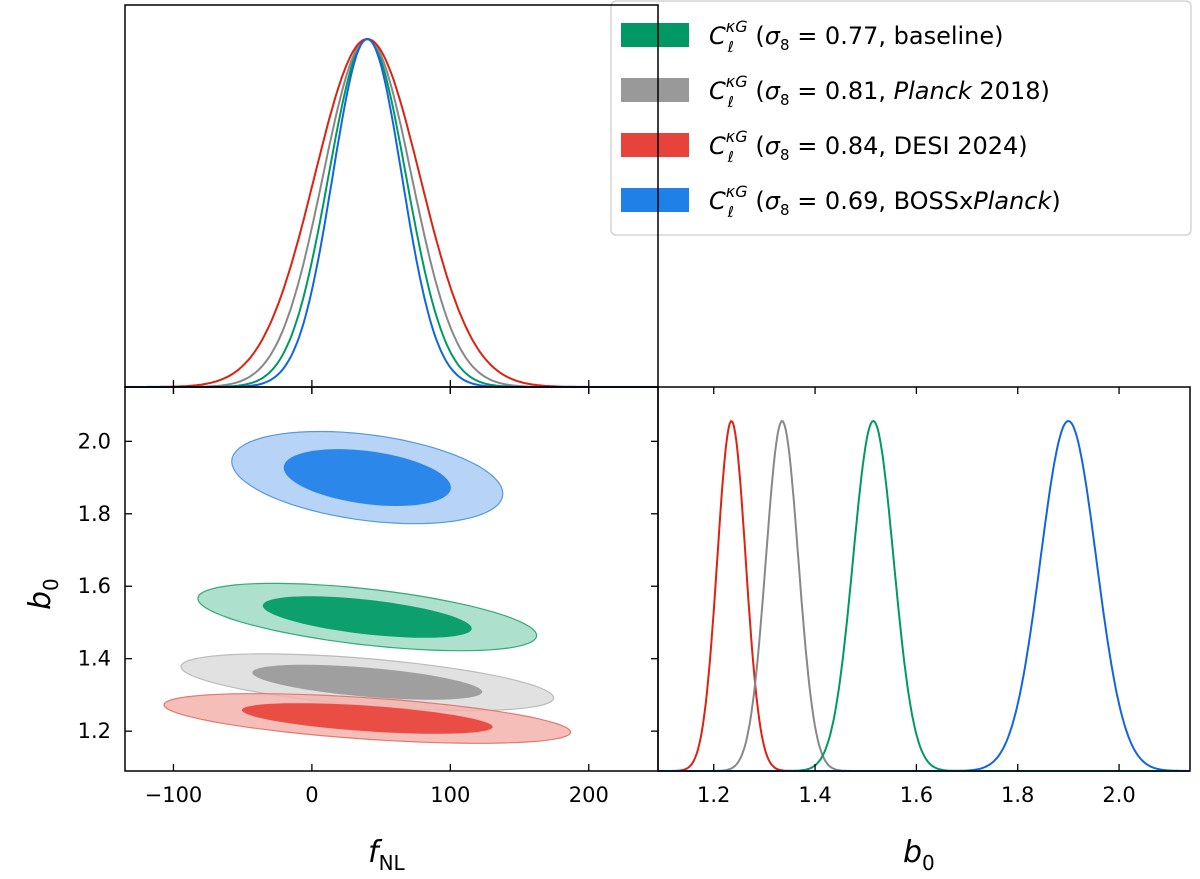  What do you see at coordinates (94, 586) in the screenshot?
I see `b0y-tick-label-2: 1.6` at bounding box center [94, 586].